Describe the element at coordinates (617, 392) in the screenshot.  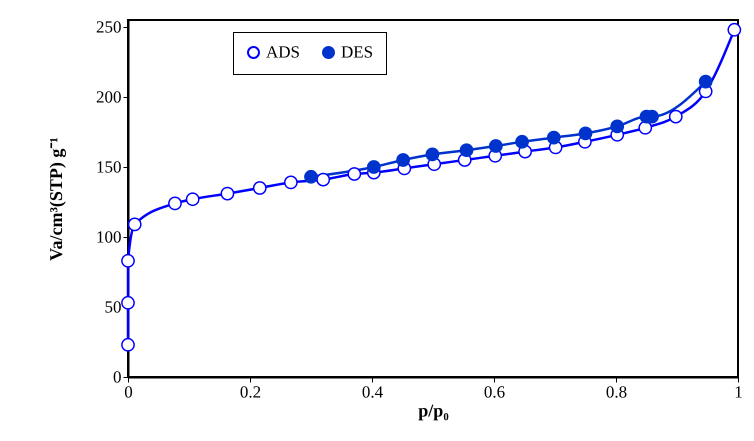
I see `x-tick-label: 0.8` at that location.